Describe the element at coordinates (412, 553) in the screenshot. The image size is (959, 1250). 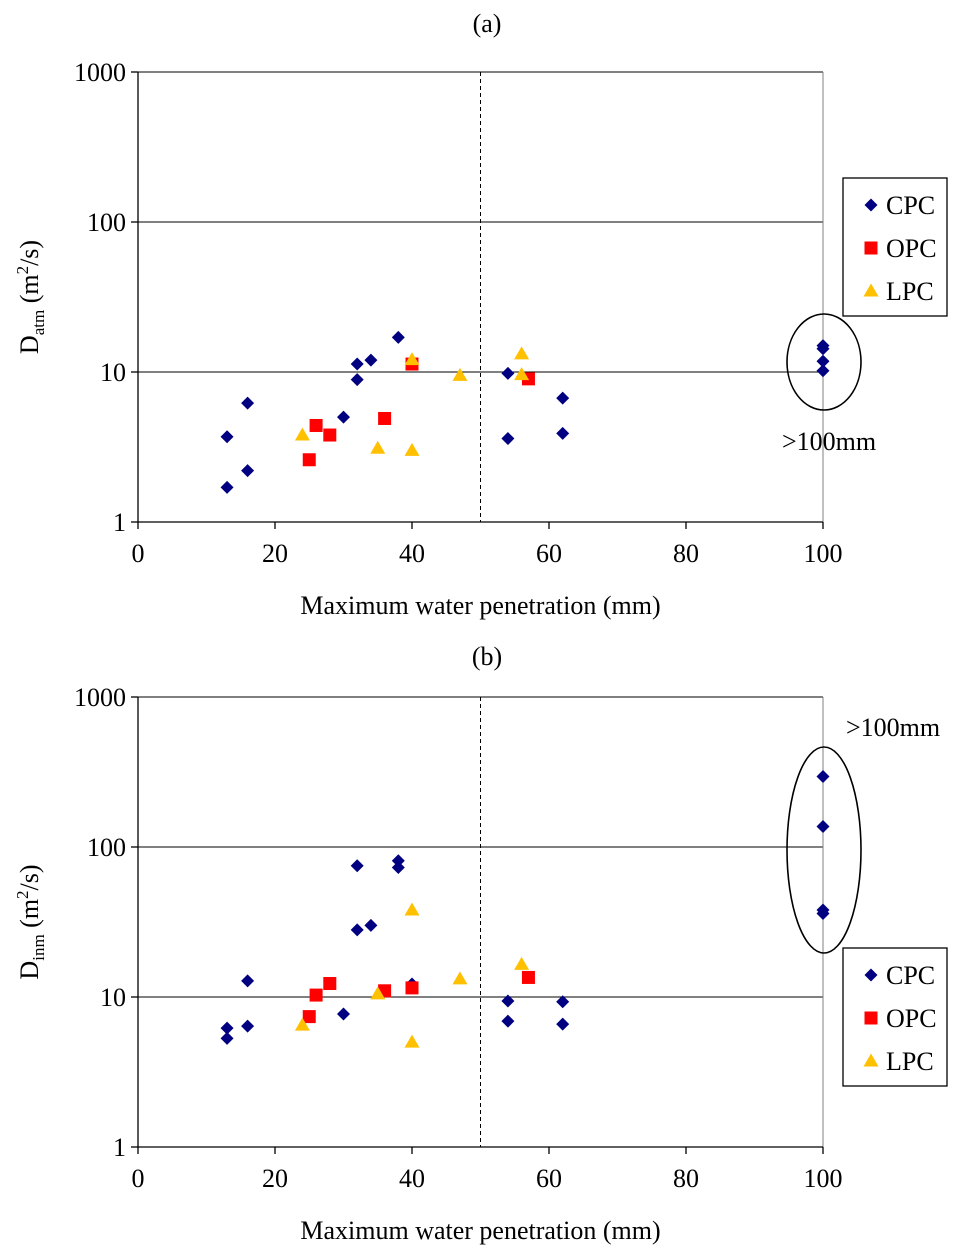
I see `x-tick-label: 40` at that location.